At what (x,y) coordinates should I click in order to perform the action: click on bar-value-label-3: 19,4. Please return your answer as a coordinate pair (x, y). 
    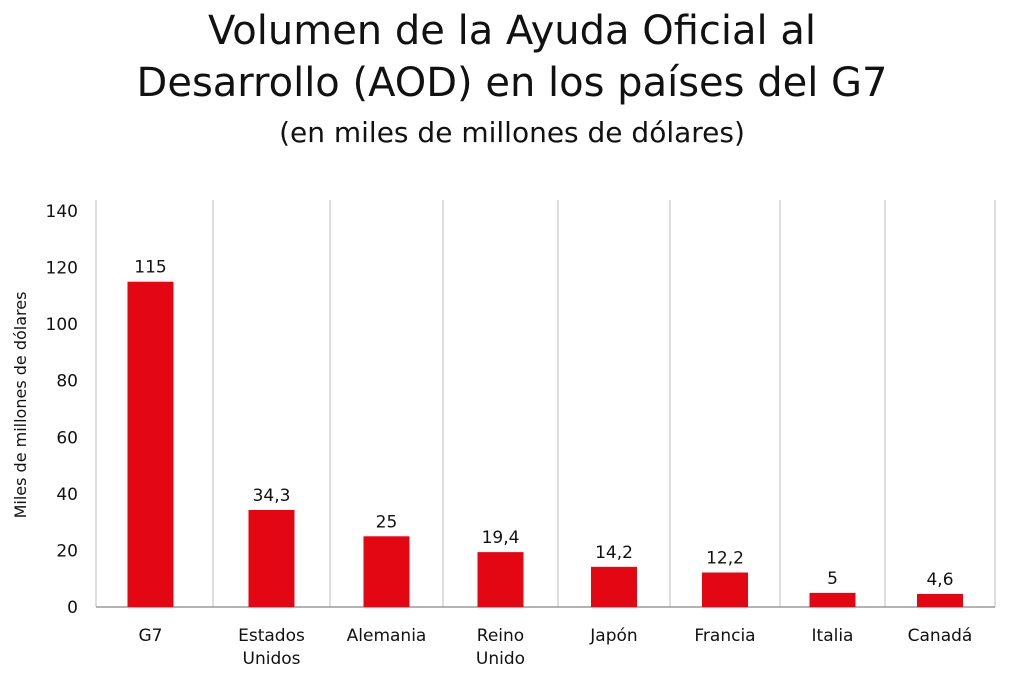
    Looking at the image, I should click on (501, 538).